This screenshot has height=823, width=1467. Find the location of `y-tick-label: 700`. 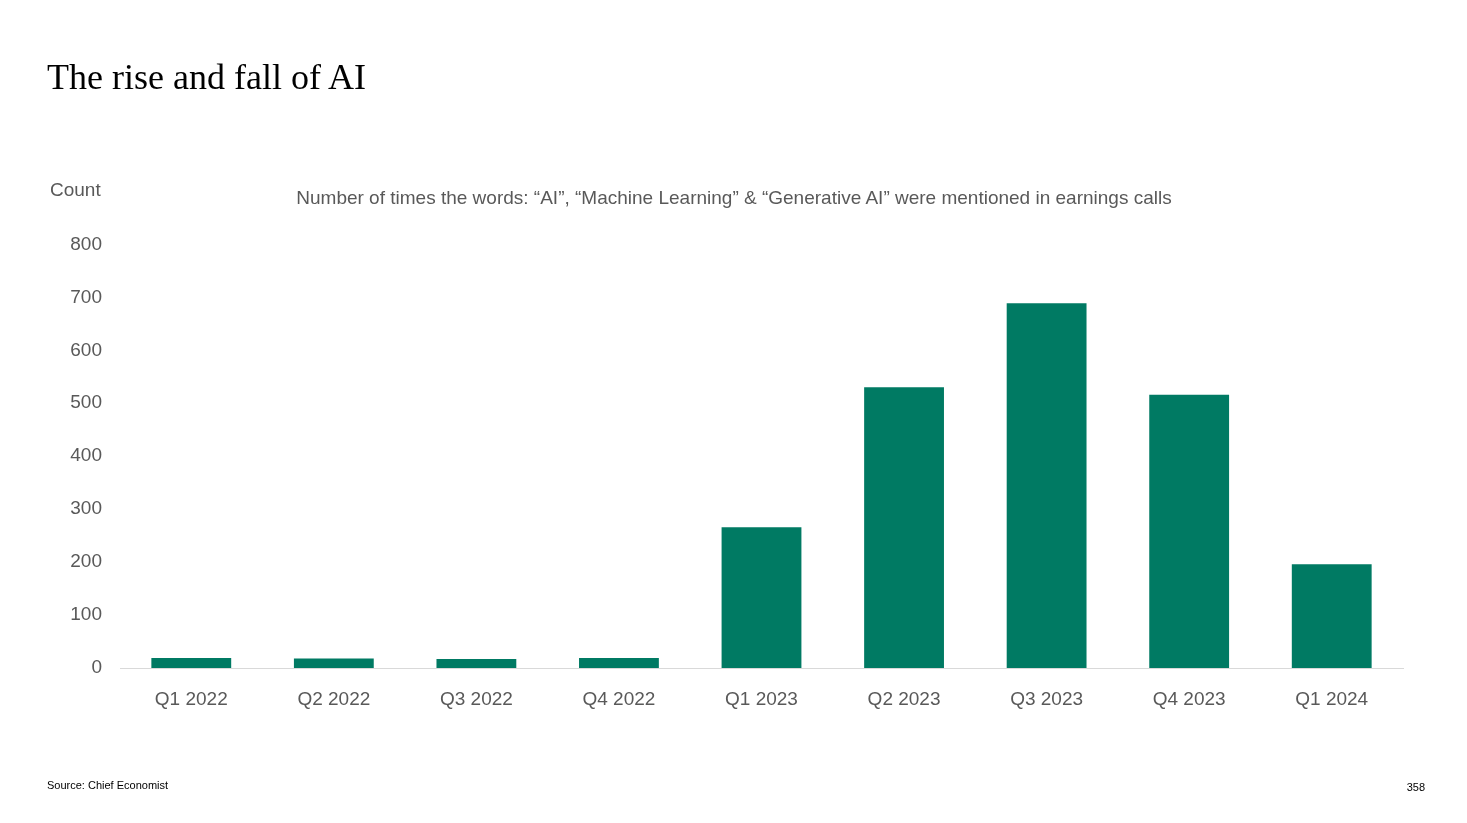

y-tick-label: 700 is located at coordinates (86, 296).